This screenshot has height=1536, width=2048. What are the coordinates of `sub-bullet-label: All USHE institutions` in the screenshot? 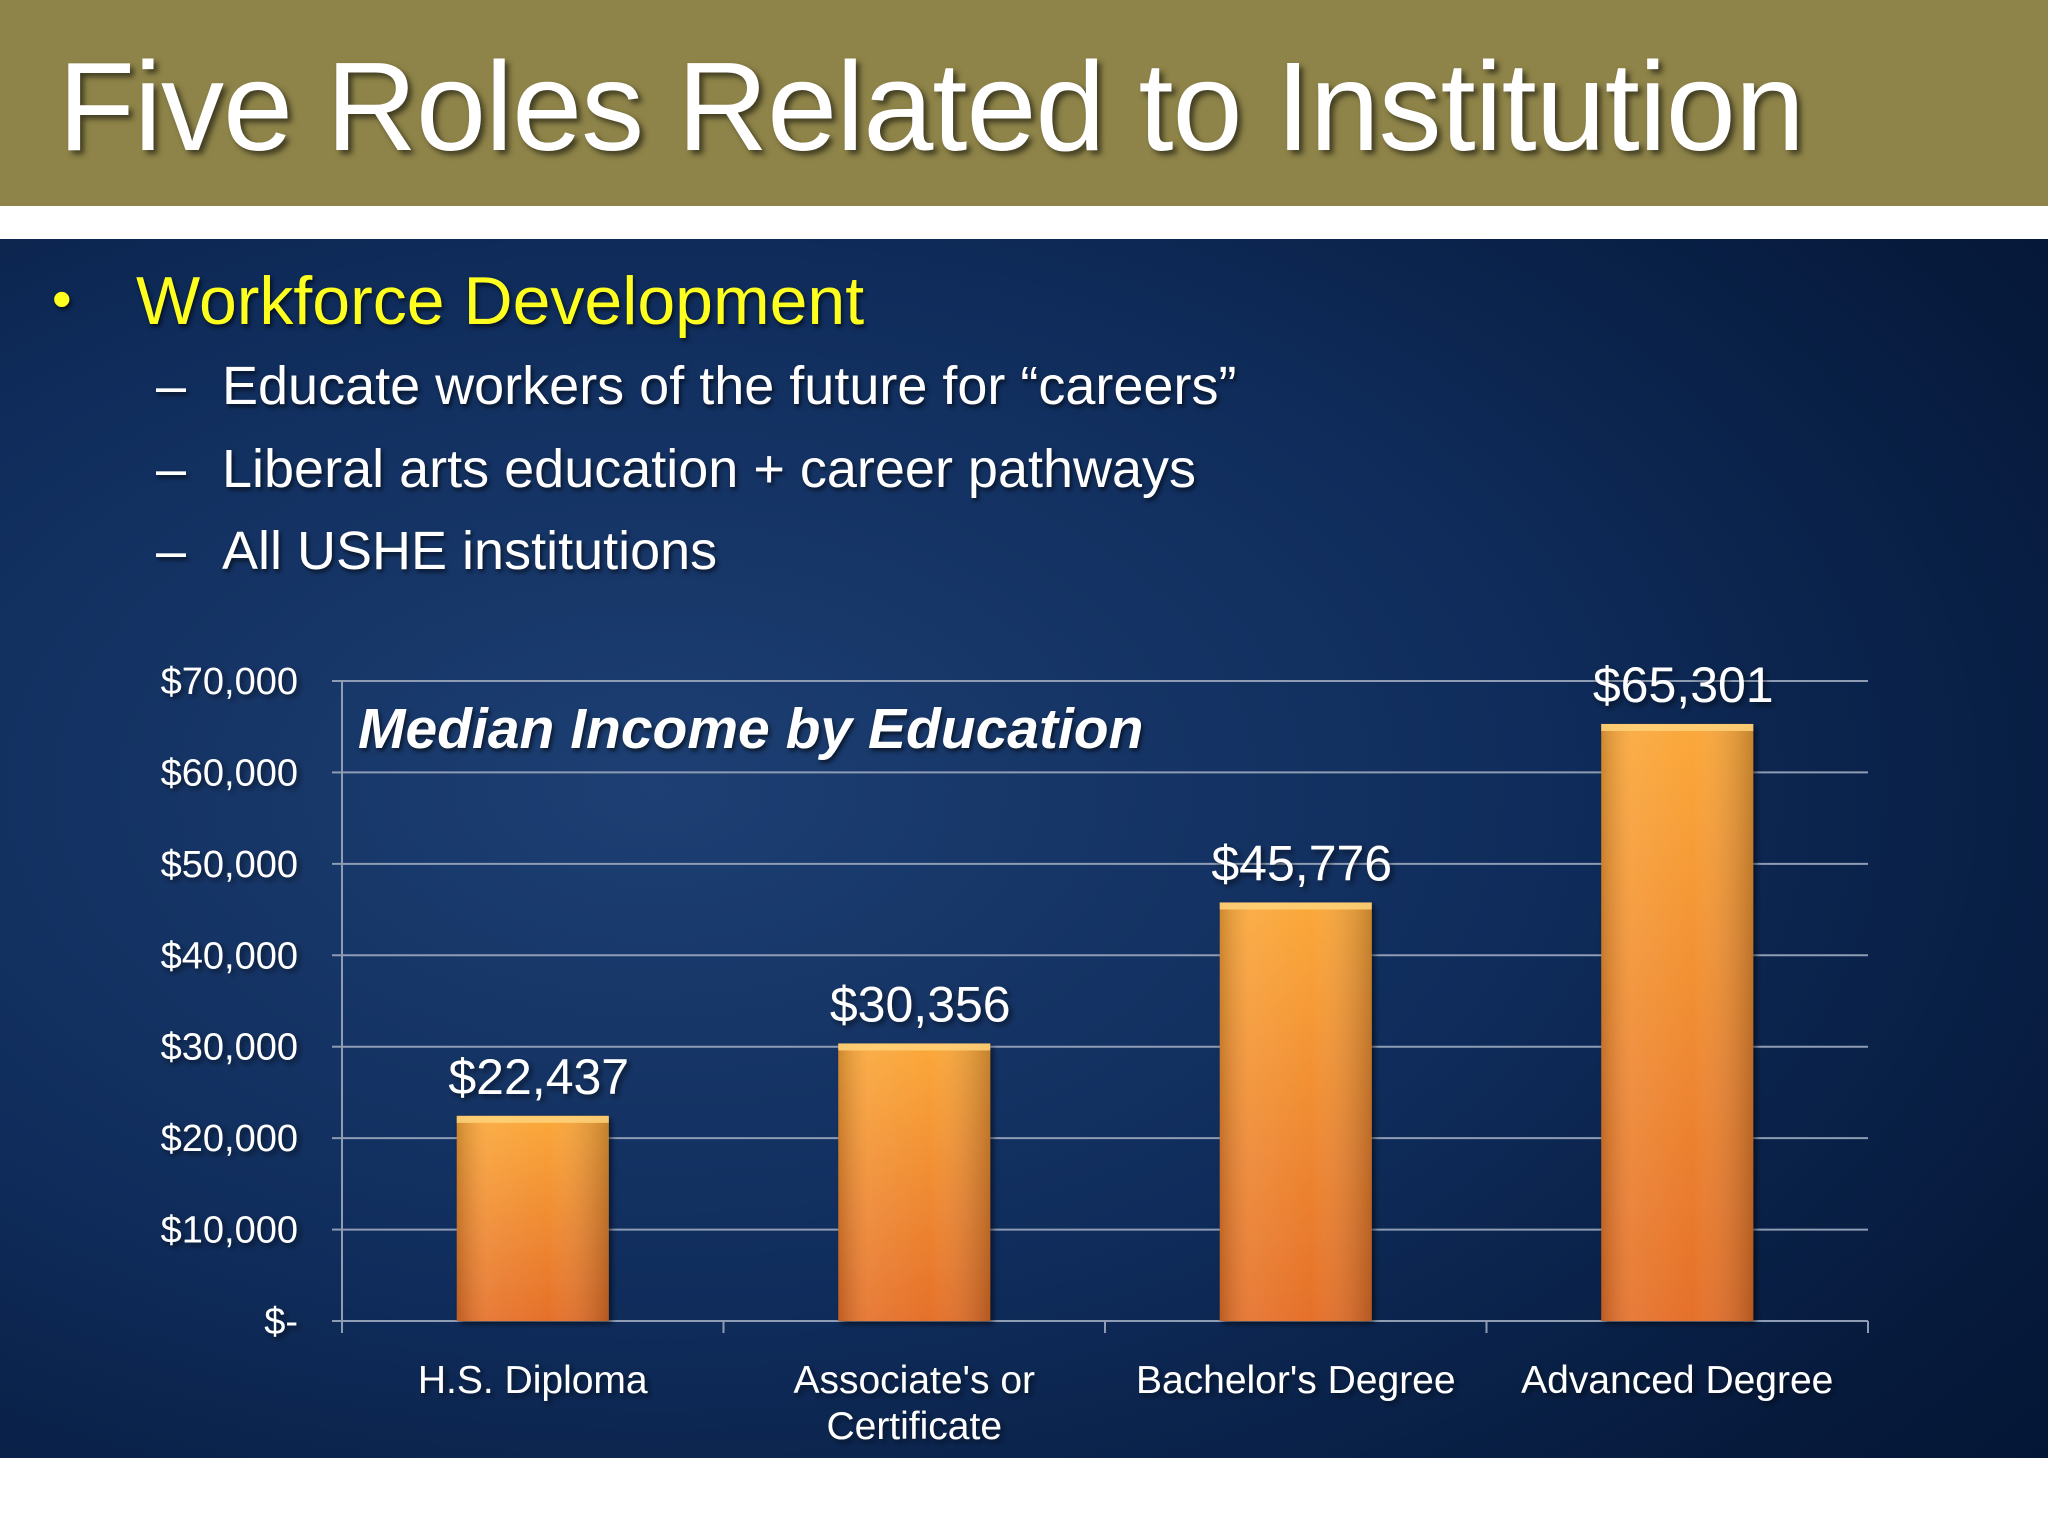 It's located at (470, 551).